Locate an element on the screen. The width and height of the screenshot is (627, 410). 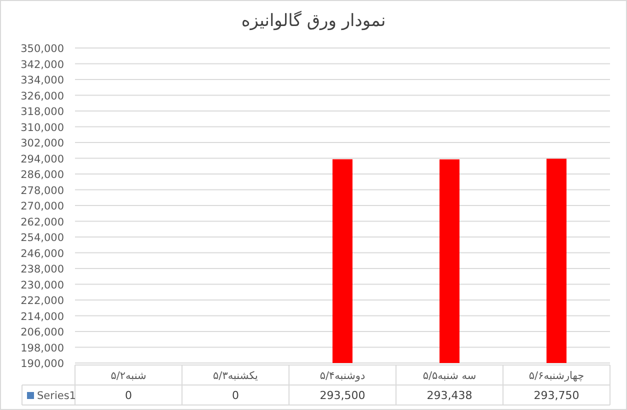
x-tick-label: سه شنبه۵/۵ is located at coordinates (449, 376).